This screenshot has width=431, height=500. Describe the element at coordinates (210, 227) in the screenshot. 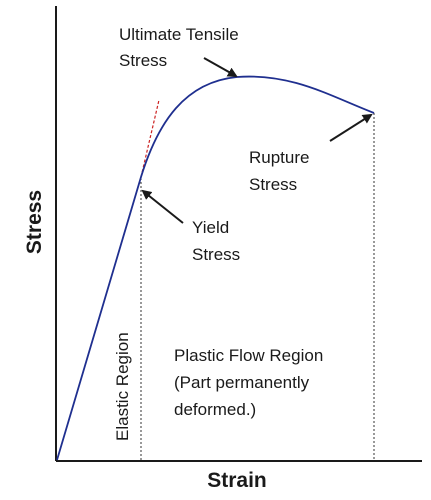

I see `yield-stress-label-line1: Yield` at that location.